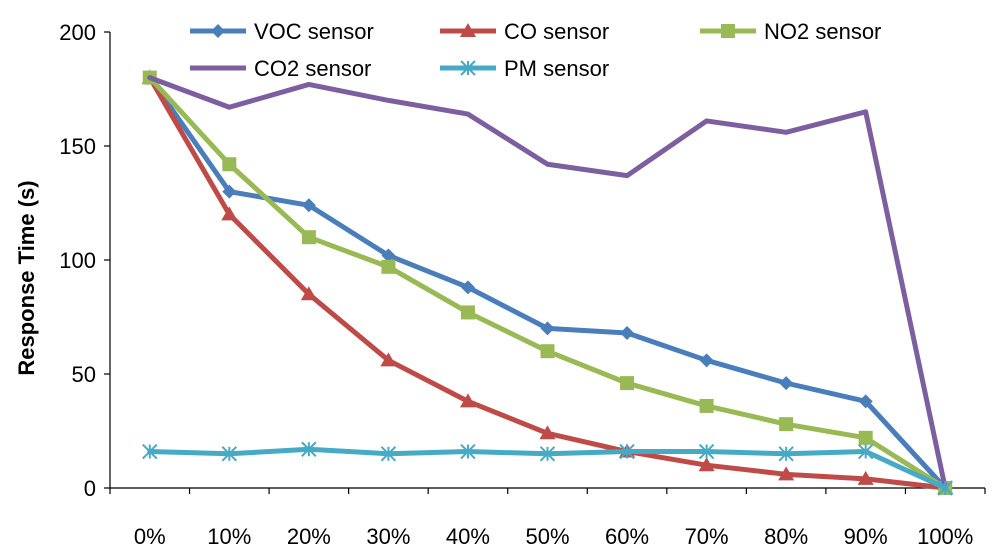  Describe the element at coordinates (314, 31) in the screenshot. I see `legend-label: VOC sensor` at that location.